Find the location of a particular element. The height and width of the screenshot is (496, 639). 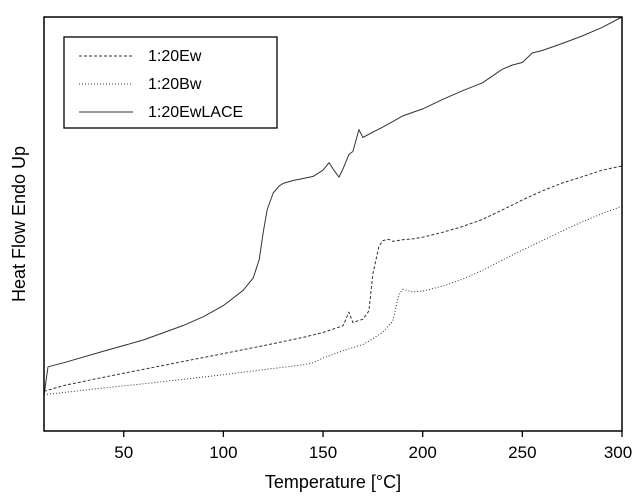

x-tick-label-150: 150 is located at coordinates (323, 452).